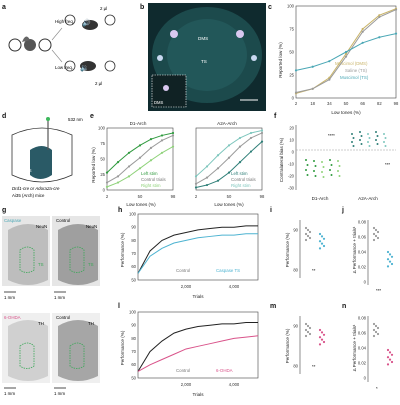 This screenshot has width=400, height=405. Describe the element at coordinates (305, 345) in the screenshot. I see `panel-m-chart: Performance (%) **` at that location.